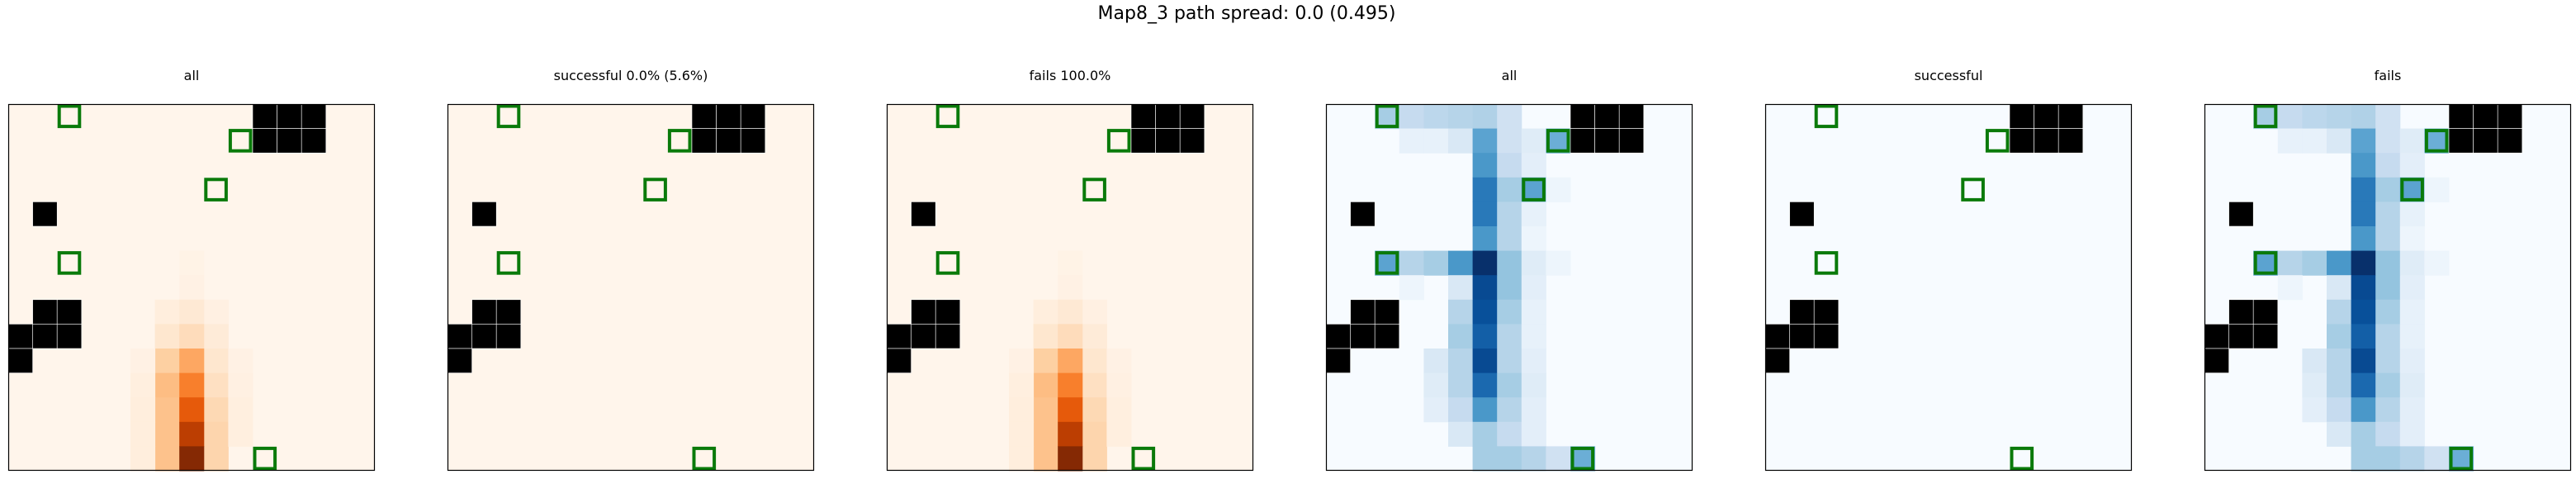 Image resolution: width=2576 pixels, height=479 pixels. What do you see at coordinates (2388, 288) in the screenshot?
I see `heatmap-panel-fails-blues` at bounding box center [2388, 288].